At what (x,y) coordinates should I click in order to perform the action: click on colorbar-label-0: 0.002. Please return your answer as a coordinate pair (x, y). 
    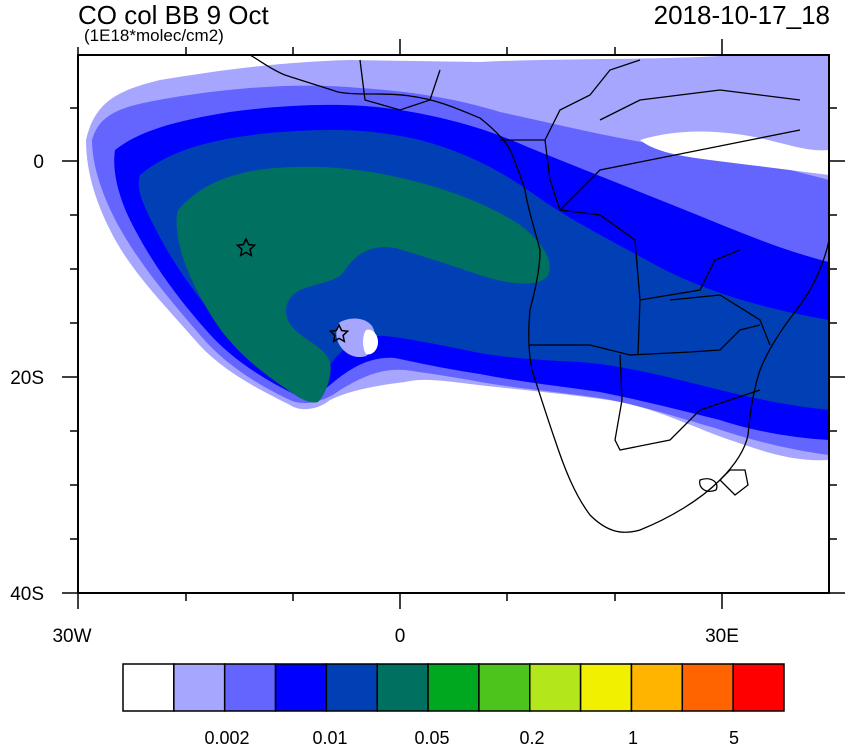
    Looking at the image, I should click on (226, 737).